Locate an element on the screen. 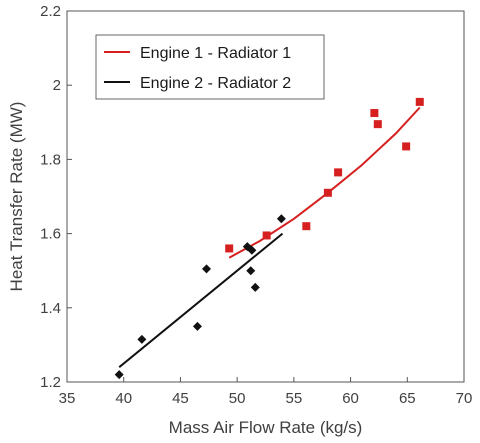 The image size is (480, 443). x-tick-label: 40 is located at coordinates (123, 398).